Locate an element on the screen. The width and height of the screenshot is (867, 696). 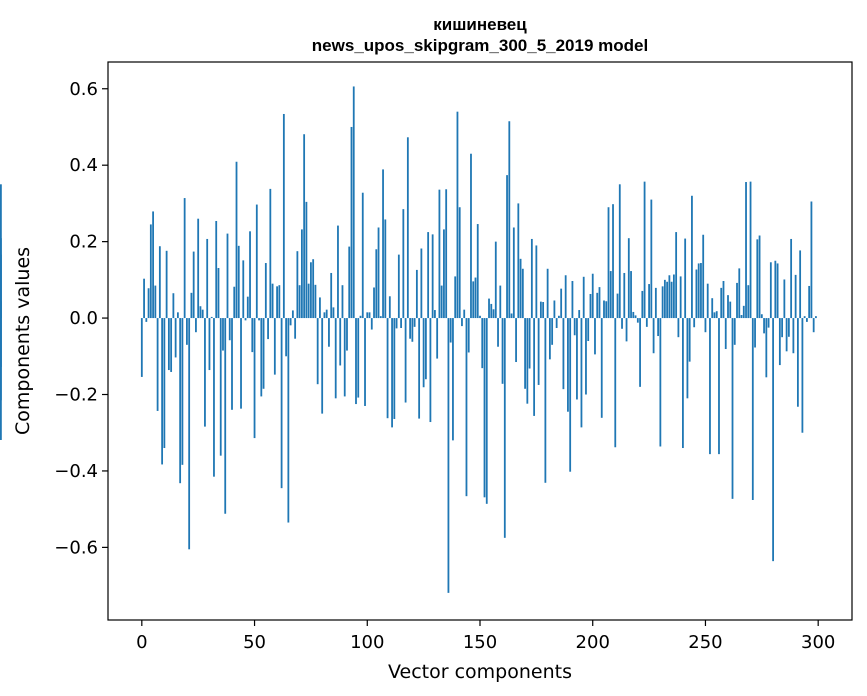
x-tick-label: 150 is located at coordinates (480, 642).